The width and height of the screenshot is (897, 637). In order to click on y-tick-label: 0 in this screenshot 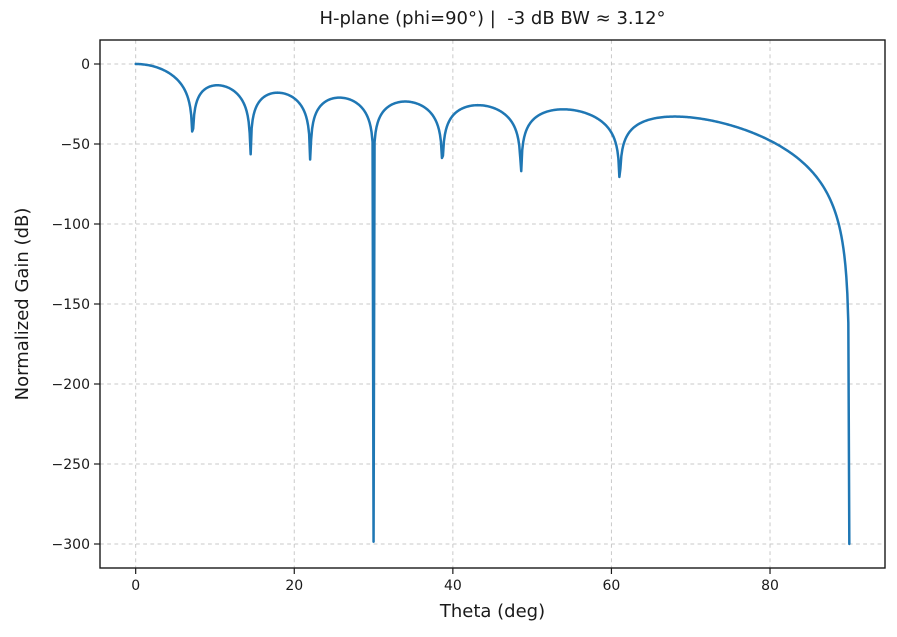, I will do `click(85, 65)`.